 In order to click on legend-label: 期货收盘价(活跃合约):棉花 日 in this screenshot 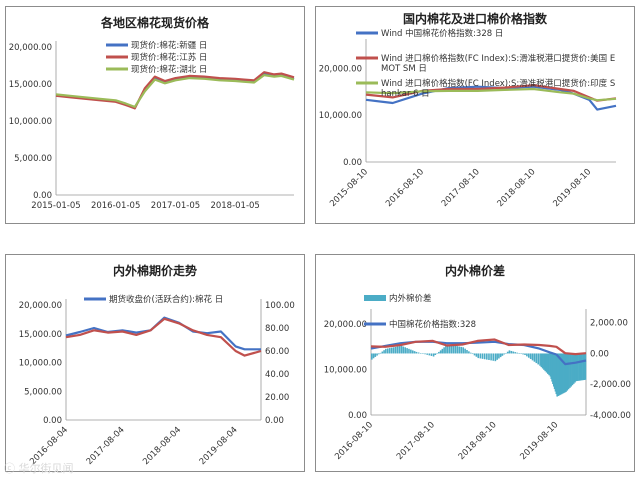, I will do `click(166, 299)`.